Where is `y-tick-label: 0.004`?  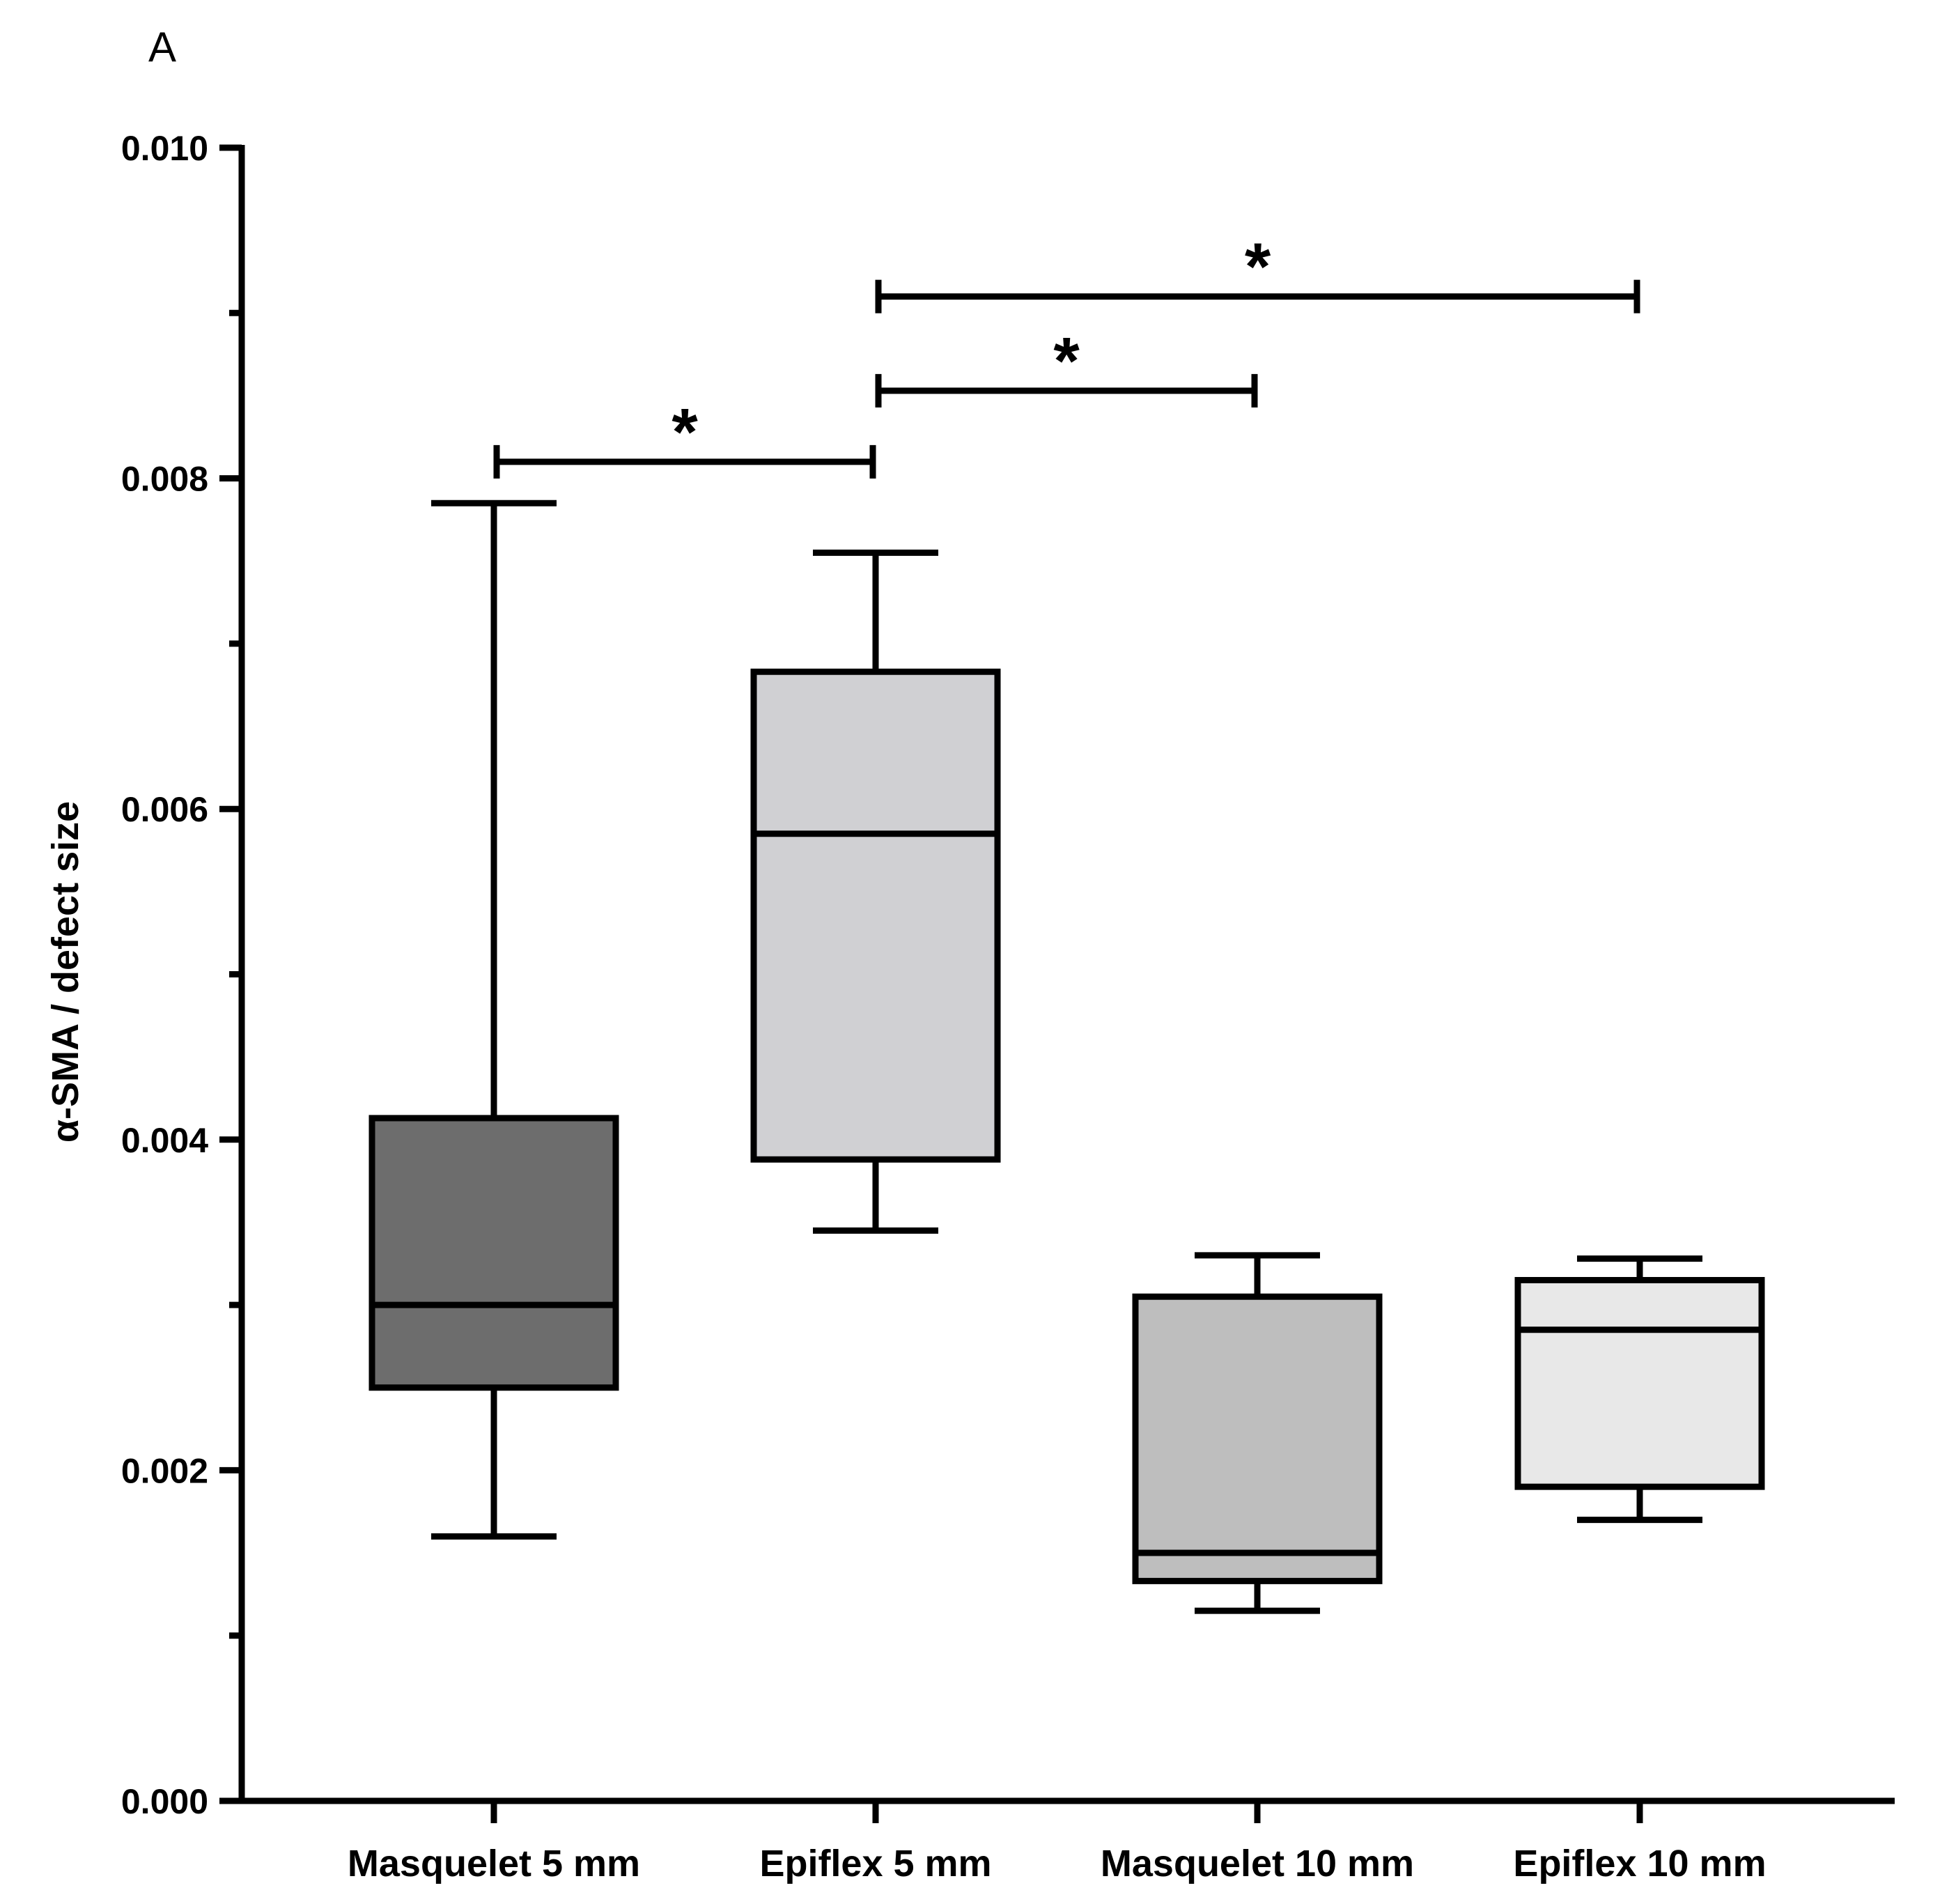 y-tick-label: 0.004 is located at coordinates (164, 1140).